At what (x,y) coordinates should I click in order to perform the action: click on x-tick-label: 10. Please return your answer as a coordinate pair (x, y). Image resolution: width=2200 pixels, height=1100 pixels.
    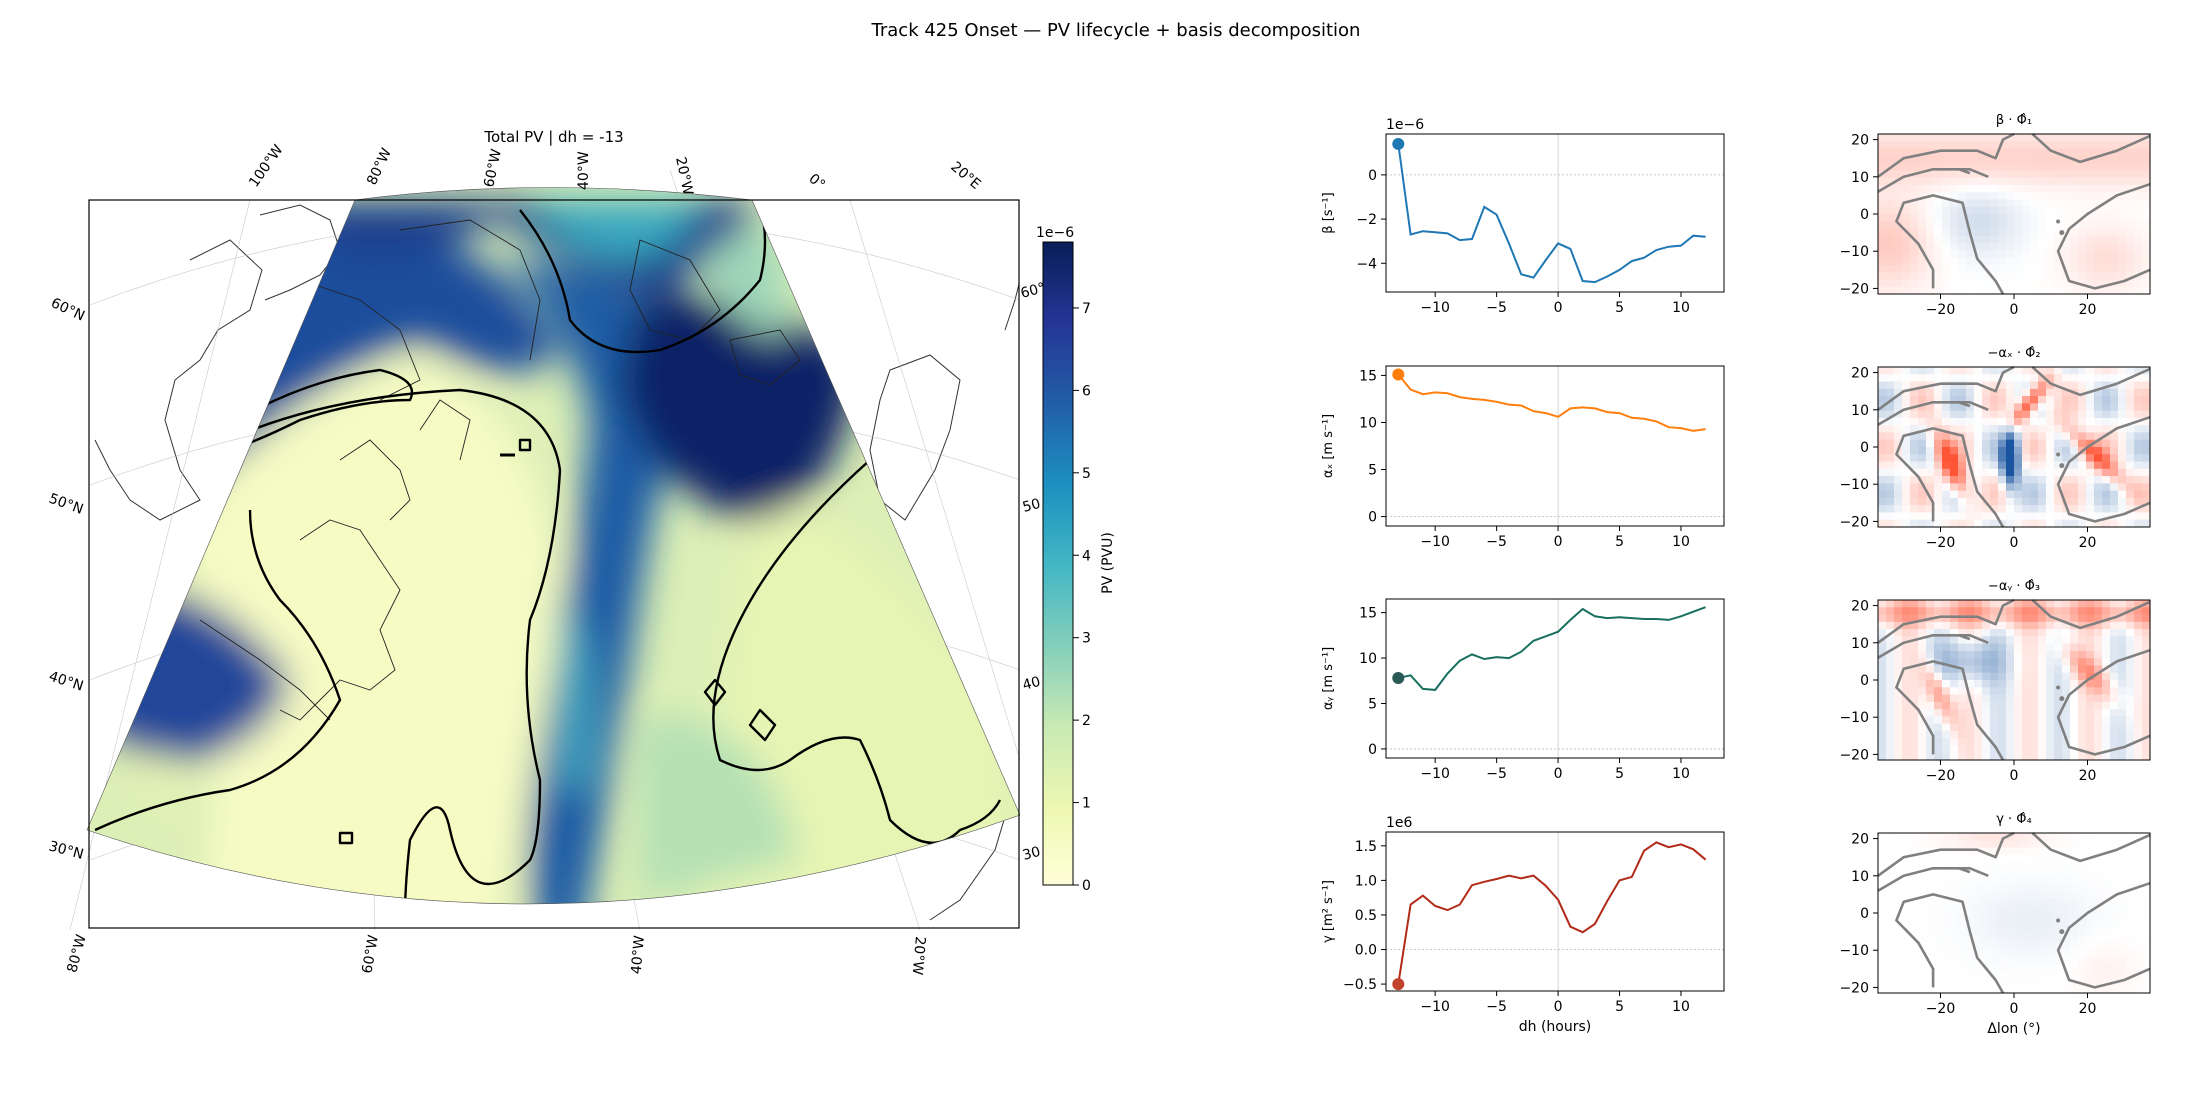
    Looking at the image, I should click on (1681, 1007).